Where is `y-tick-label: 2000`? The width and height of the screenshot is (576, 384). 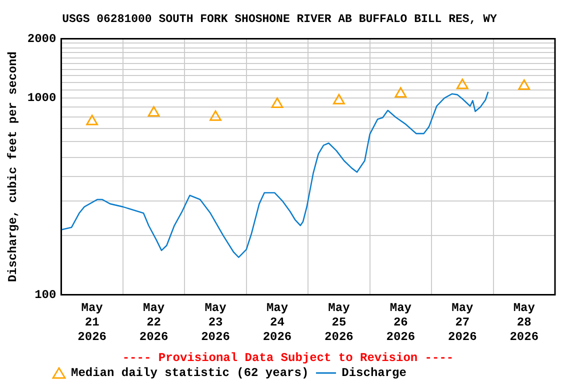
y-tick-label: 2000 is located at coordinates (41, 39).